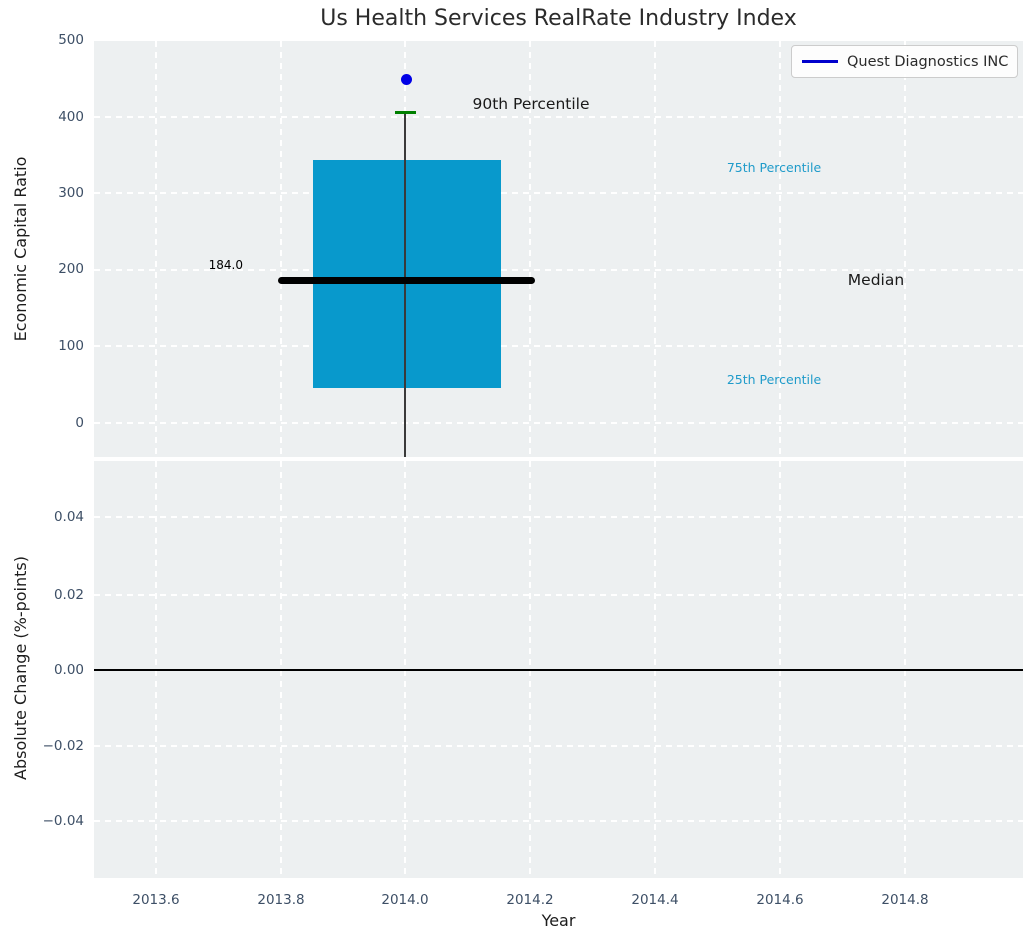 The width and height of the screenshot is (1034, 942). What do you see at coordinates (407, 274) in the screenshot?
I see `iqr-box` at bounding box center [407, 274].